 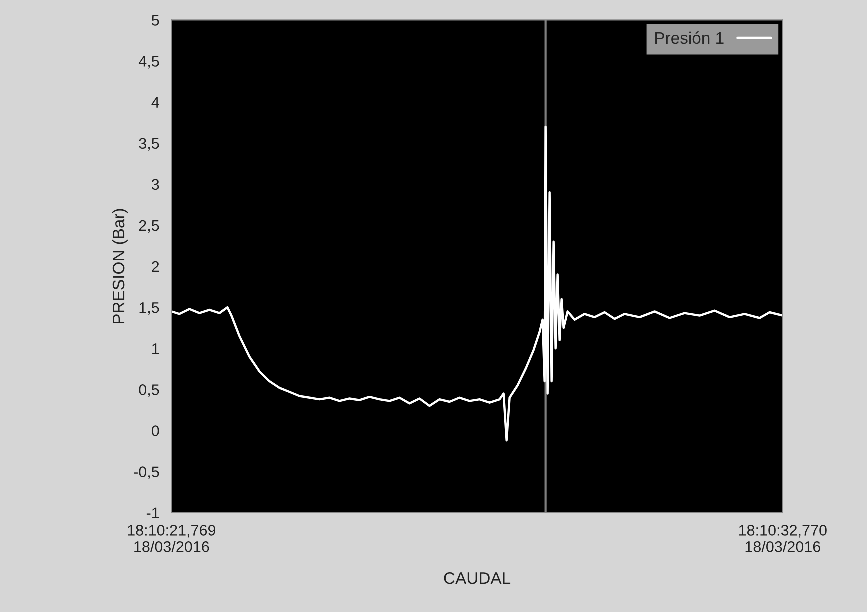 What do you see at coordinates (149, 226) in the screenshot?
I see `y-tick-label: 2,5` at bounding box center [149, 226].